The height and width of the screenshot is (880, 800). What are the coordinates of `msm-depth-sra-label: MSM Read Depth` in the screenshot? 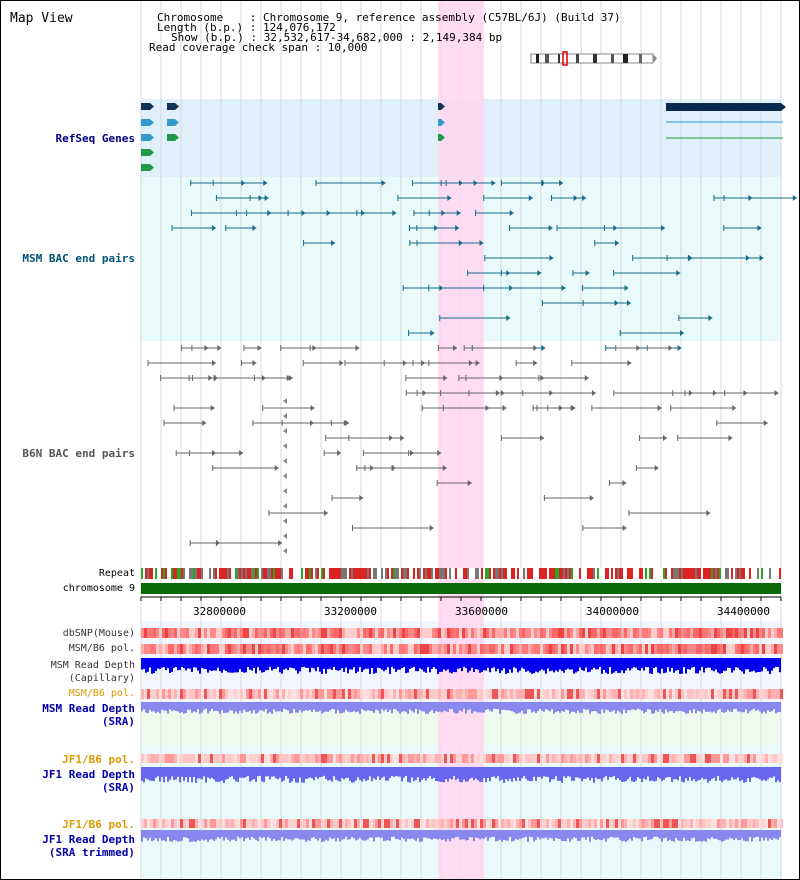 It's located at (88, 708).